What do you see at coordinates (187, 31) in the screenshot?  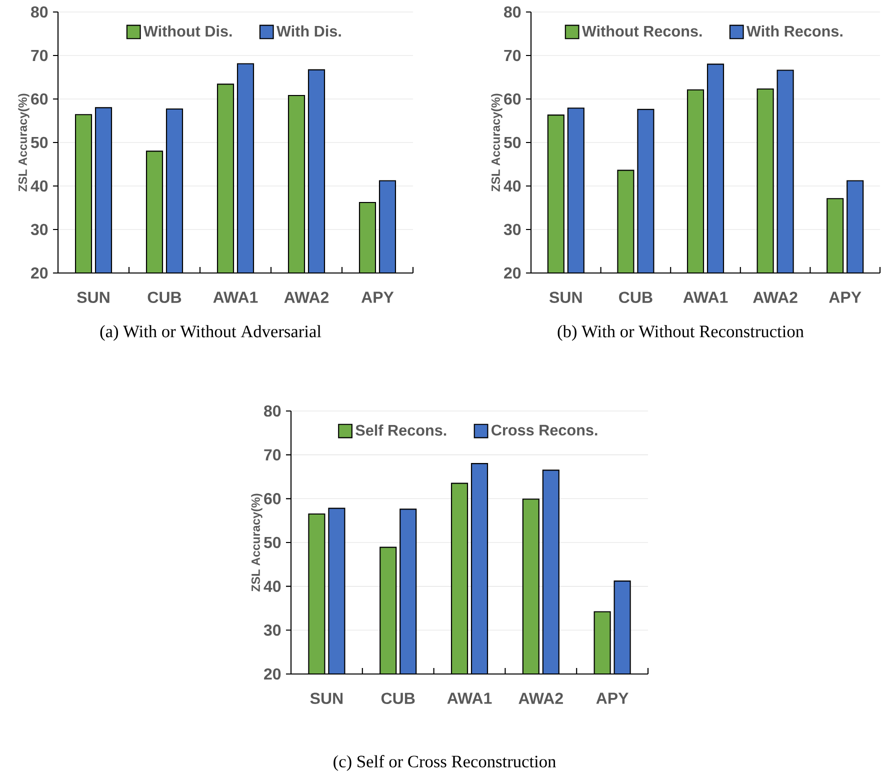 I see `legend-label: Without Dis.` at bounding box center [187, 31].